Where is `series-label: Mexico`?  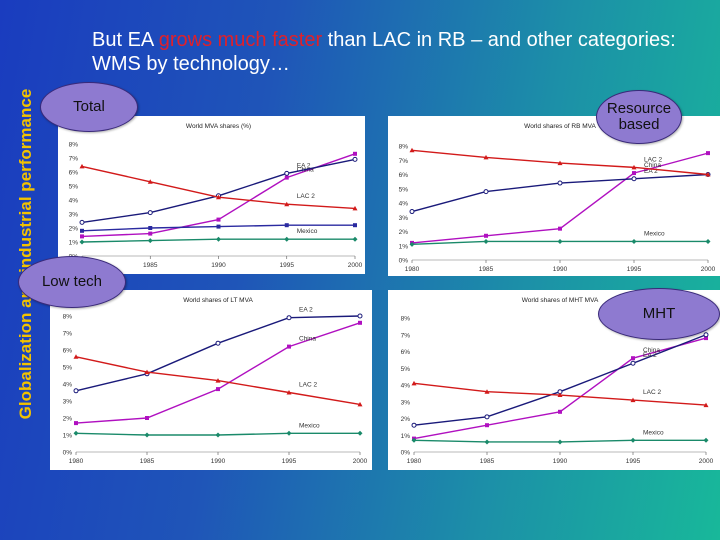
series-label: Mexico is located at coordinates (307, 231).